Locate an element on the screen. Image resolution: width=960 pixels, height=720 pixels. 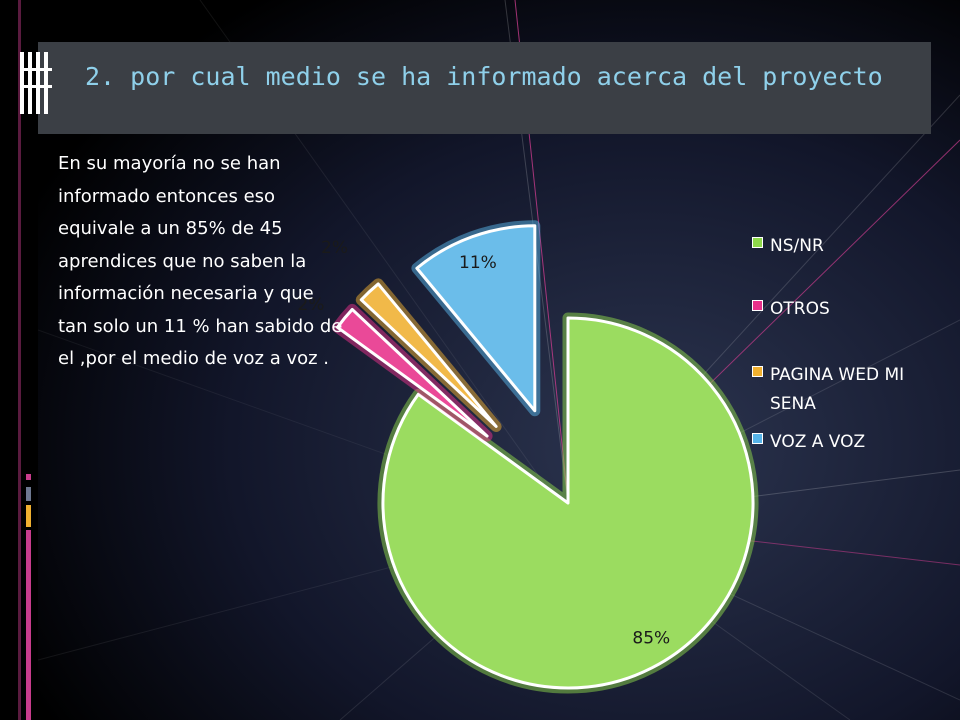
legend-label: OTROS is located at coordinates (800, 309).